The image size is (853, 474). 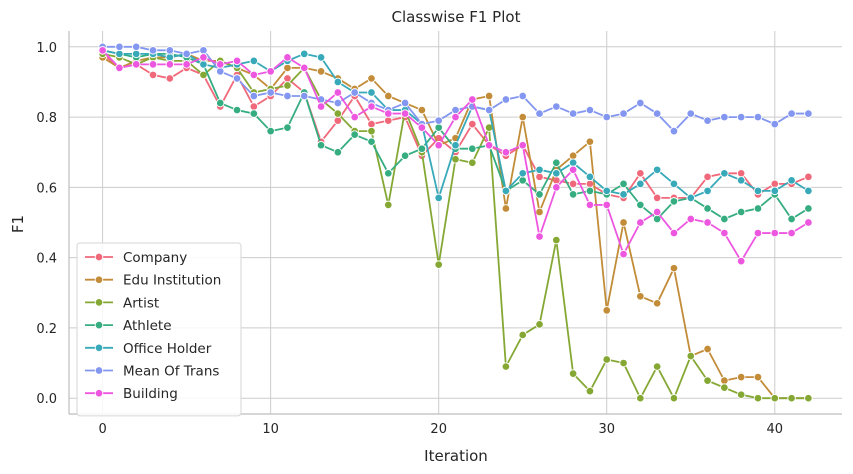 I want to click on legend-item: Athlete, so click(x=128, y=326).